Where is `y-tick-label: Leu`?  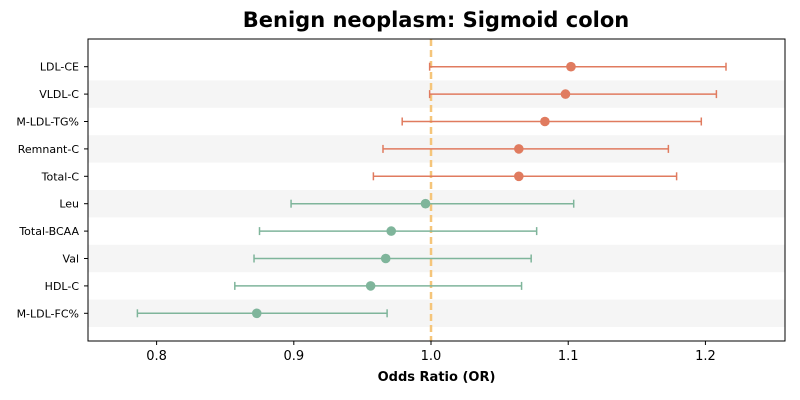
y-tick-label: Leu is located at coordinates (69, 204).